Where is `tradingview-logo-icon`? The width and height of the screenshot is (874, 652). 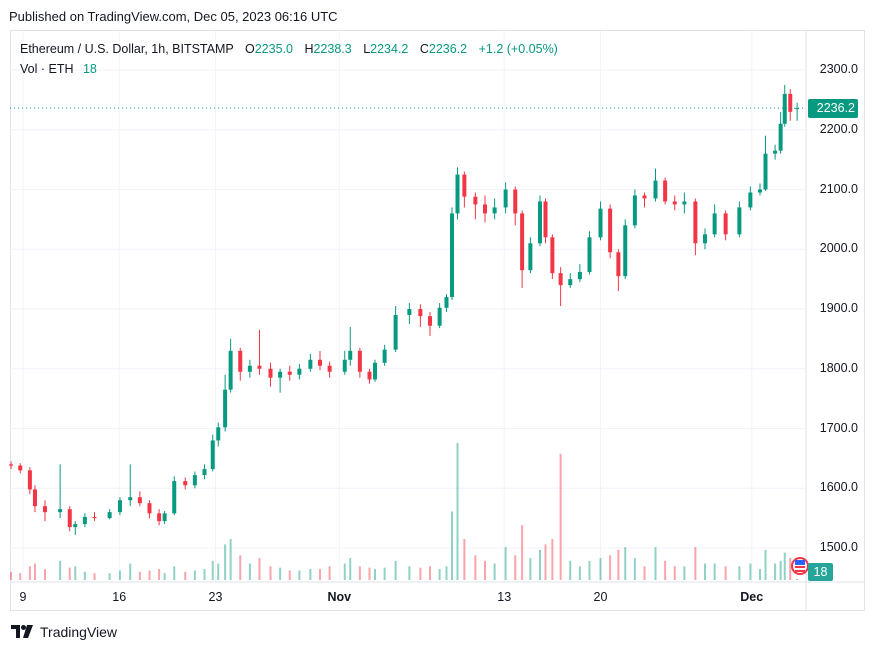
tradingview-logo-icon is located at coordinates (22, 631).